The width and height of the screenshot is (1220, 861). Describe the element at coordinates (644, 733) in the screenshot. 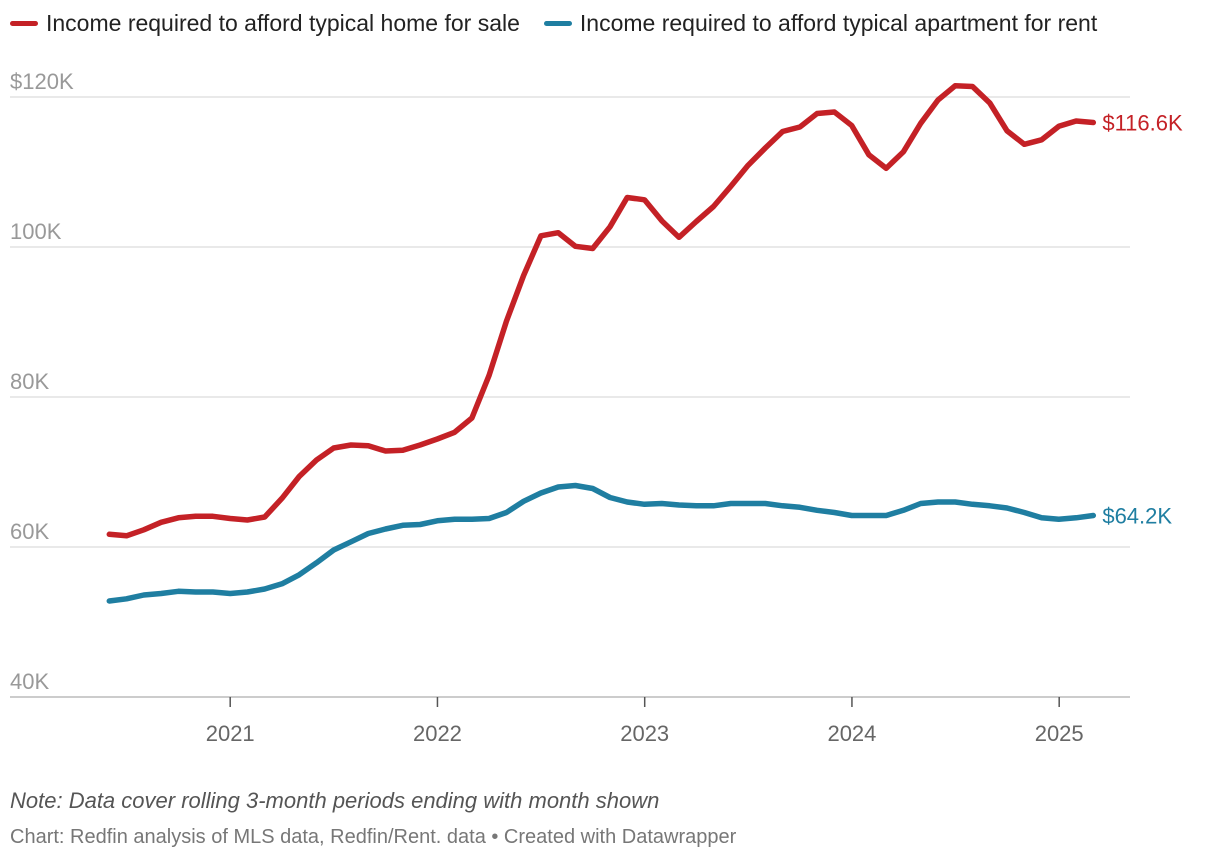

I see `x-tick-label-2023: 2023` at that location.